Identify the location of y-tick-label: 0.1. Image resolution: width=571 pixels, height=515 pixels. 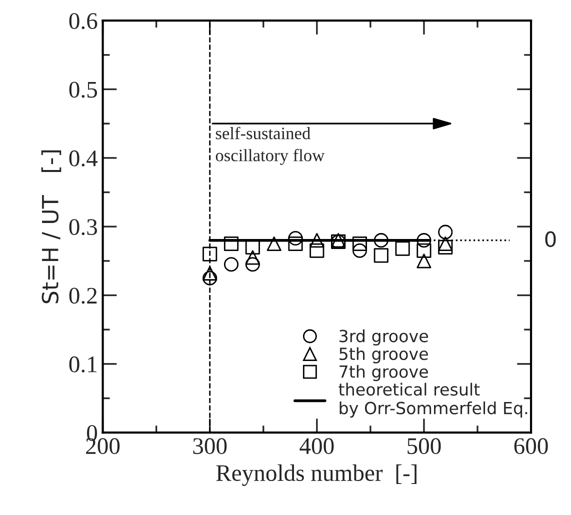
(82, 364).